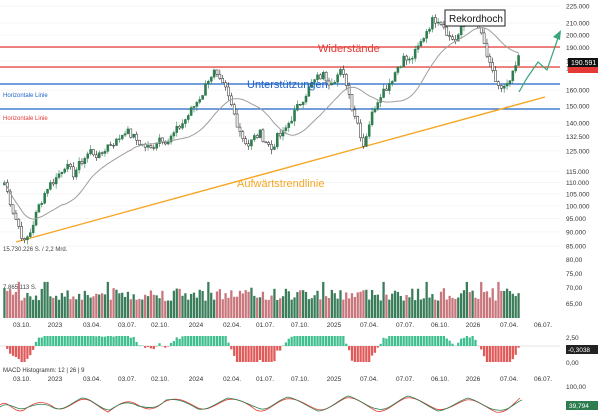  Describe the element at coordinates (287, 85) in the screenshot. I see `supports-label: Unterstützungen` at that location.